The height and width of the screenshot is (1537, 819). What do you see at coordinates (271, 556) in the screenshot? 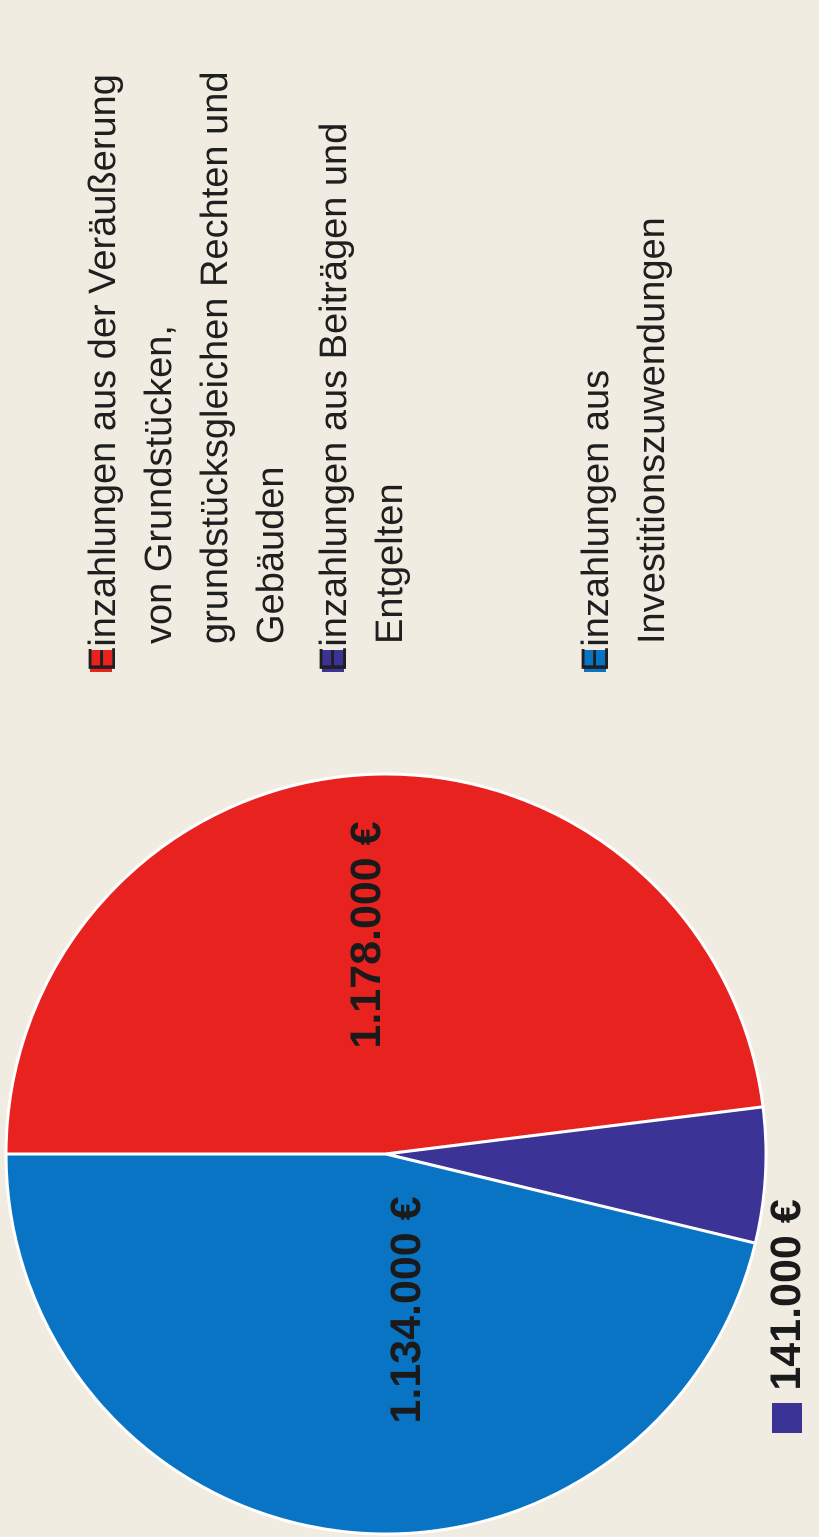
I see `legend-label-1-line-4: Gebäuden` at bounding box center [271, 556].